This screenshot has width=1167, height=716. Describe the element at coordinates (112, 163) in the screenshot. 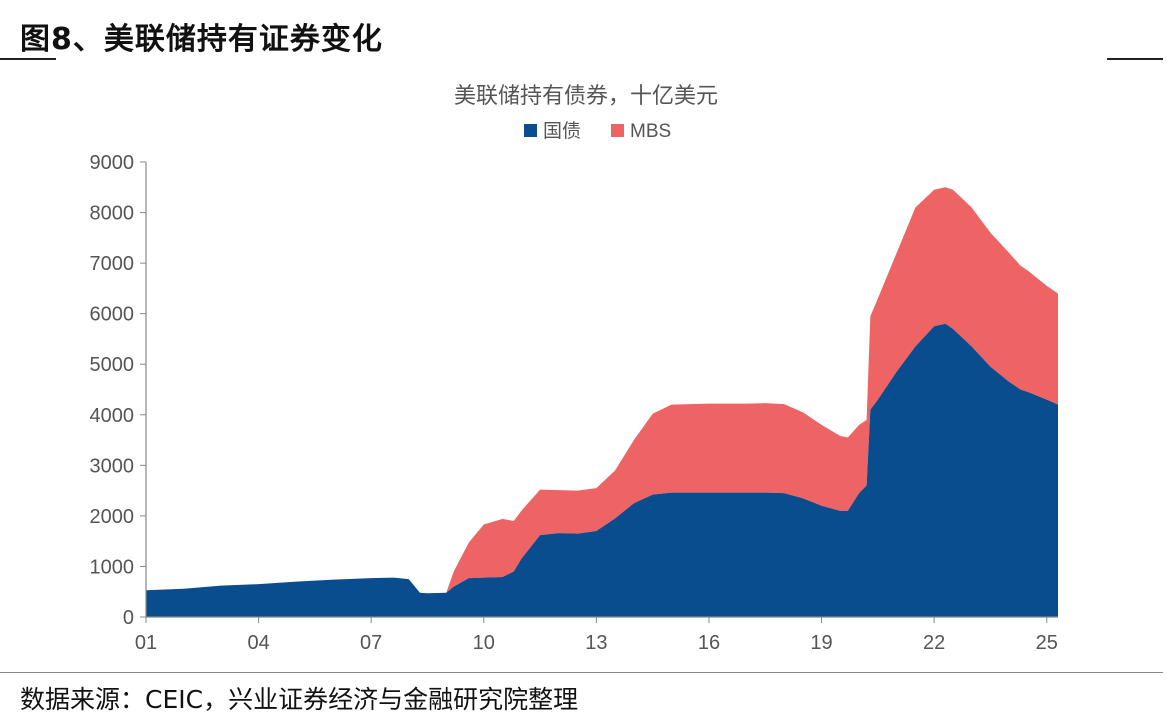

I see `y-tick-label: 9000` at that location.